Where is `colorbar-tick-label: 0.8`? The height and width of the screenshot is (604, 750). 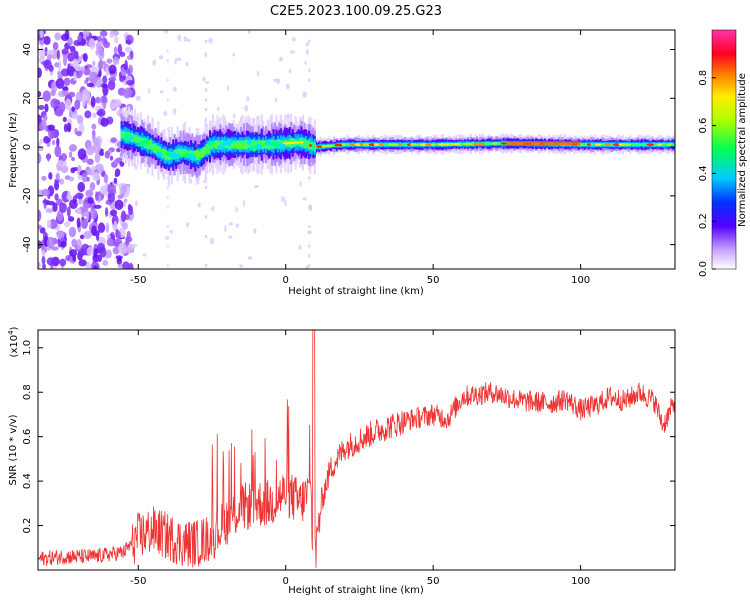 colorbar-tick-label: 0.8 is located at coordinates (703, 78).